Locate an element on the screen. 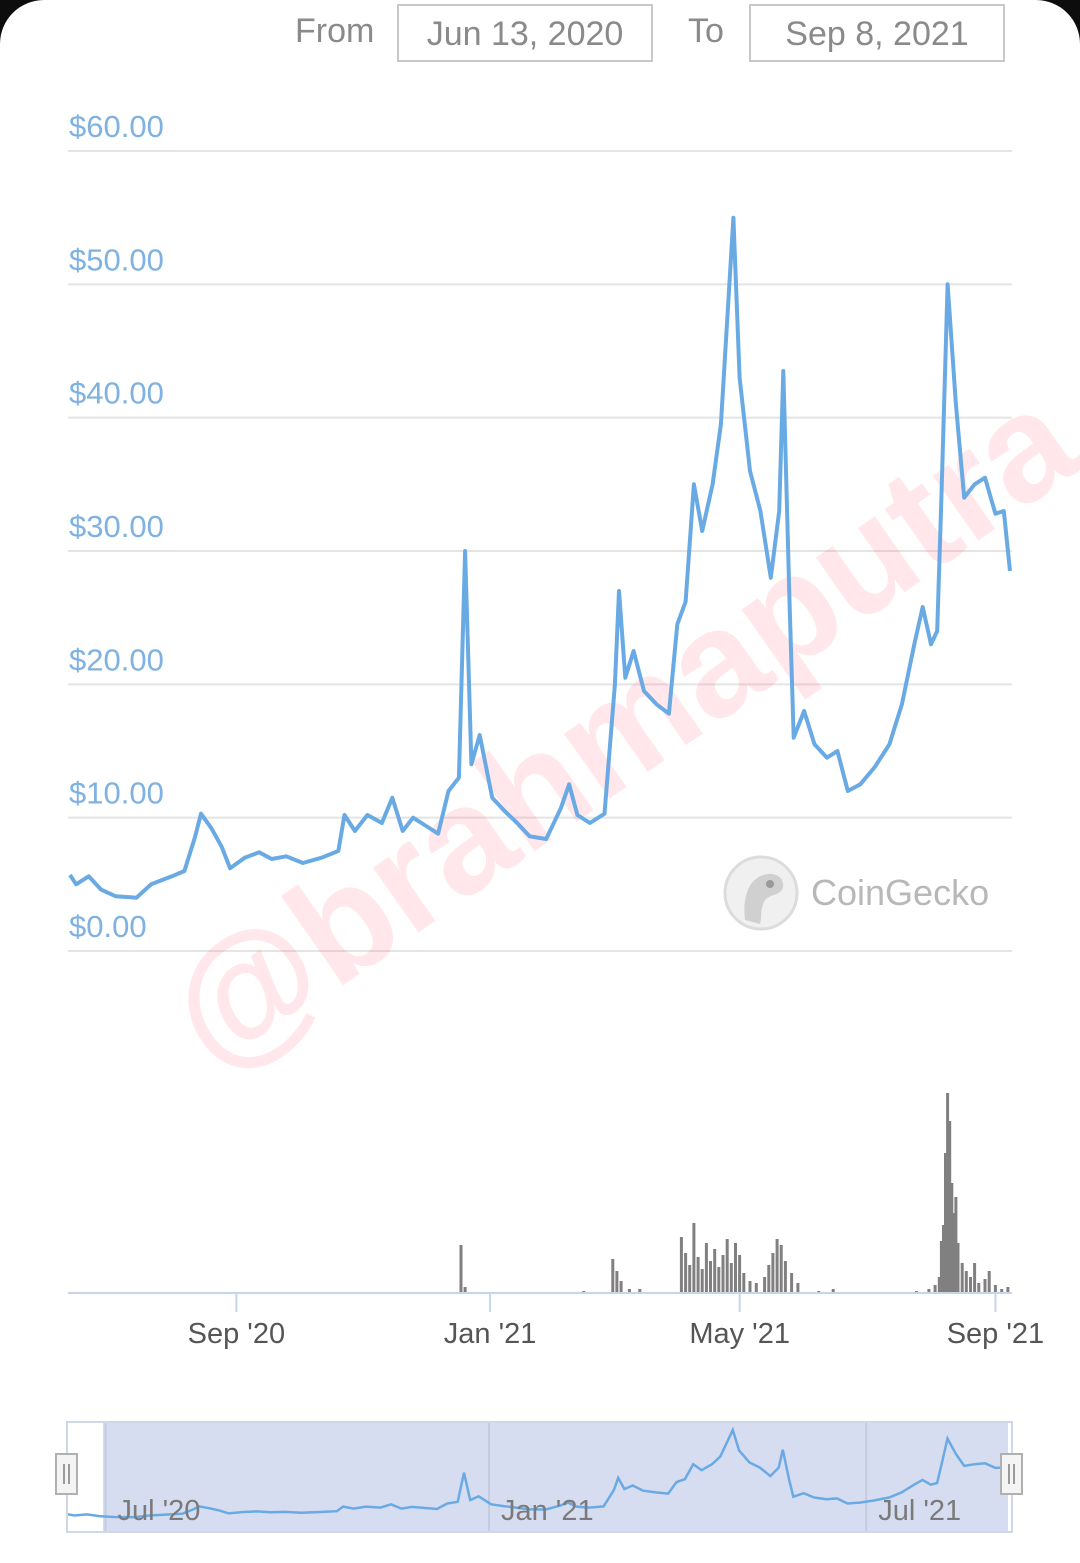  volume-bars is located at coordinates (734, 1193).